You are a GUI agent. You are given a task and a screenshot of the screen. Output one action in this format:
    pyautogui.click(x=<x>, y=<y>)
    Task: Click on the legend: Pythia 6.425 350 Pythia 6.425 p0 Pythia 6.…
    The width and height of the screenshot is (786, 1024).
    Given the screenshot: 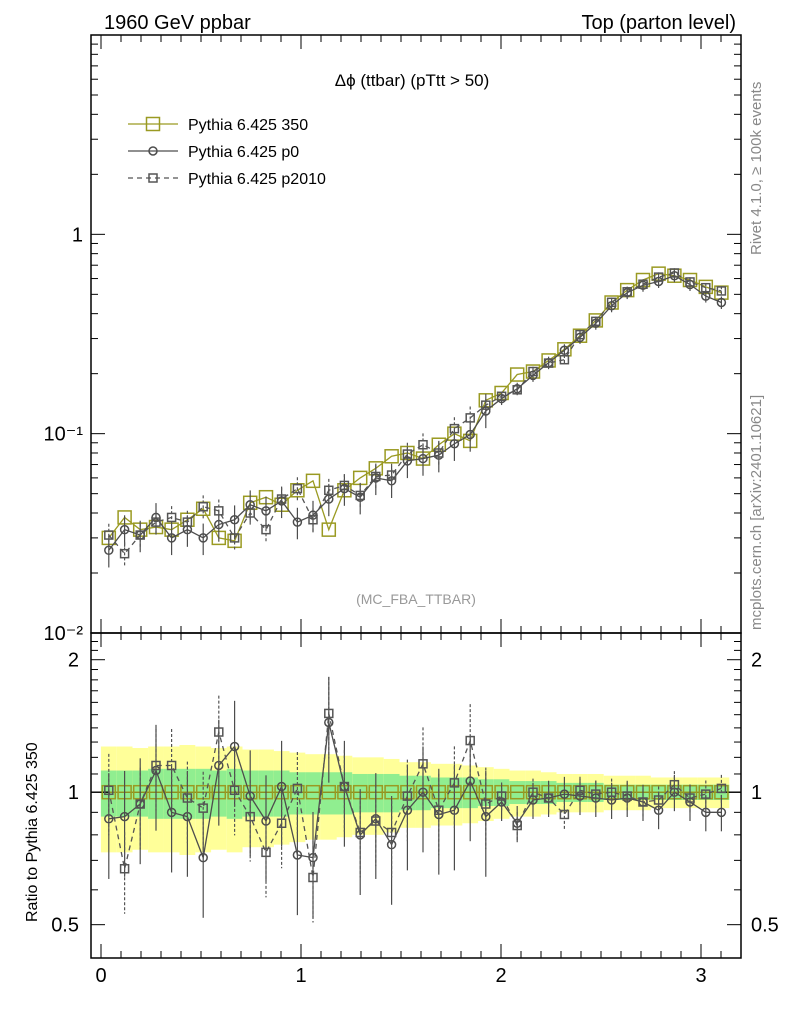 What is the action you would take?
    pyautogui.click(x=227, y=152)
    